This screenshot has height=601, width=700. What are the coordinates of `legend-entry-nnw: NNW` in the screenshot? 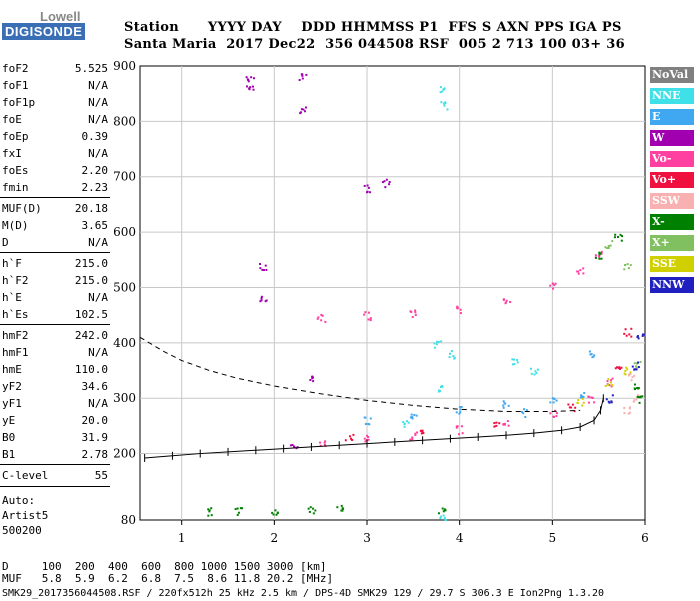 It's located at (672, 285).